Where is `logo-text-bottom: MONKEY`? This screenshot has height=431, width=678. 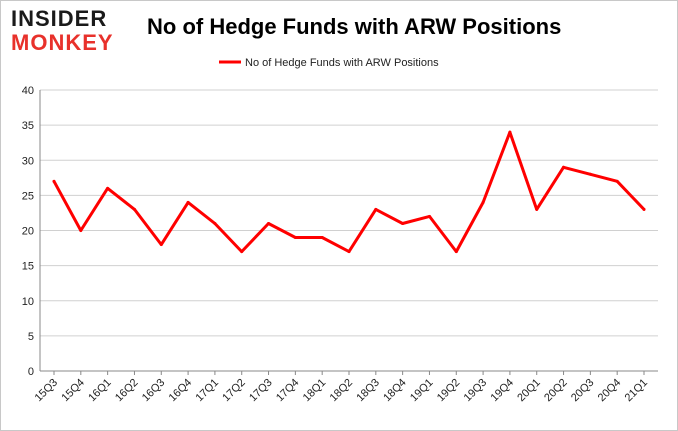
logo-text-bottom: MONKEY is located at coordinates (62, 42).